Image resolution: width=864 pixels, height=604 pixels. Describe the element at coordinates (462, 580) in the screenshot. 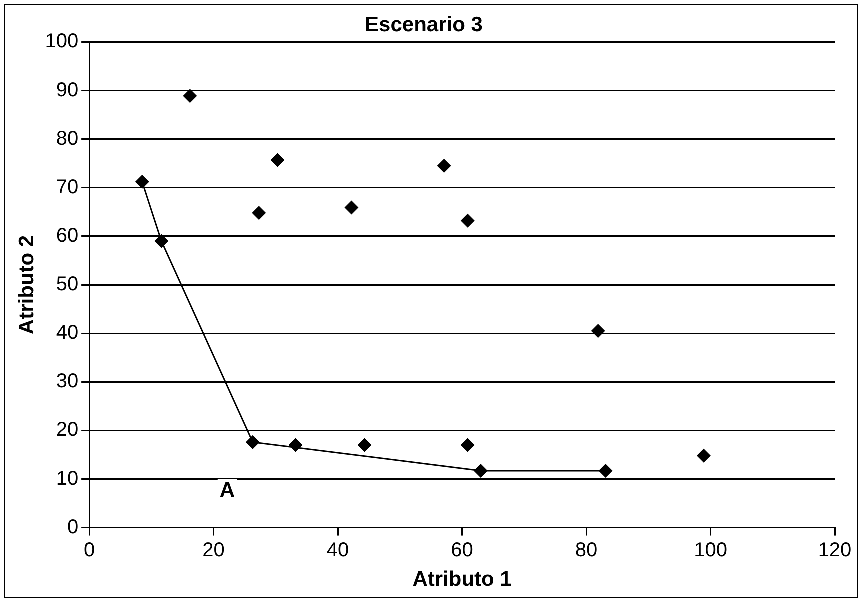

I see `x-axis-title: Atributo 1` at that location.